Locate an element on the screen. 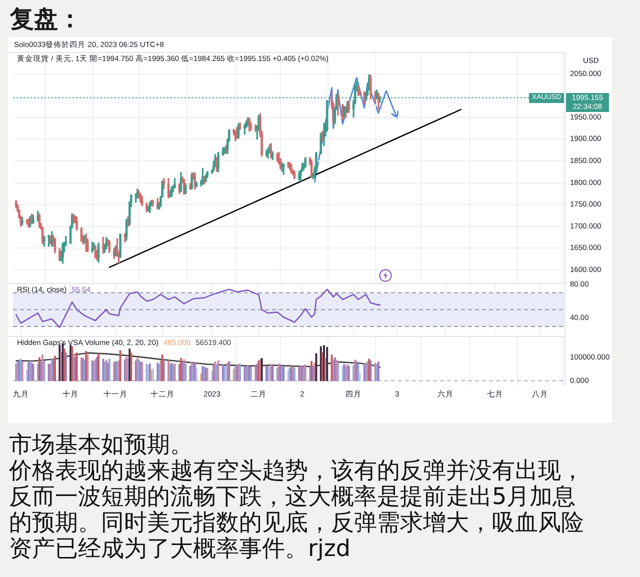 This screenshot has width=640, height=577. text: 市场基本如预期。 is located at coordinates (101, 445).